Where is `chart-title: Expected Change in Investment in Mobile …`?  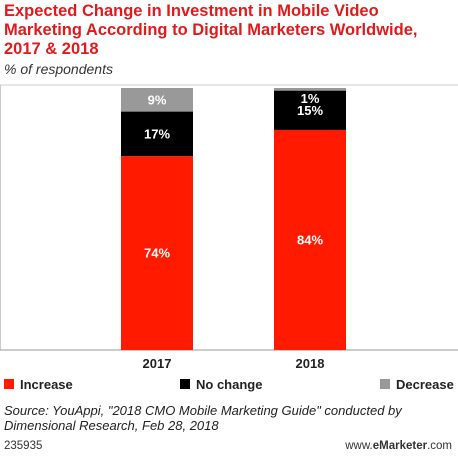 chart-title: Expected Change in Investment in Mobile … is located at coordinates (211, 30).